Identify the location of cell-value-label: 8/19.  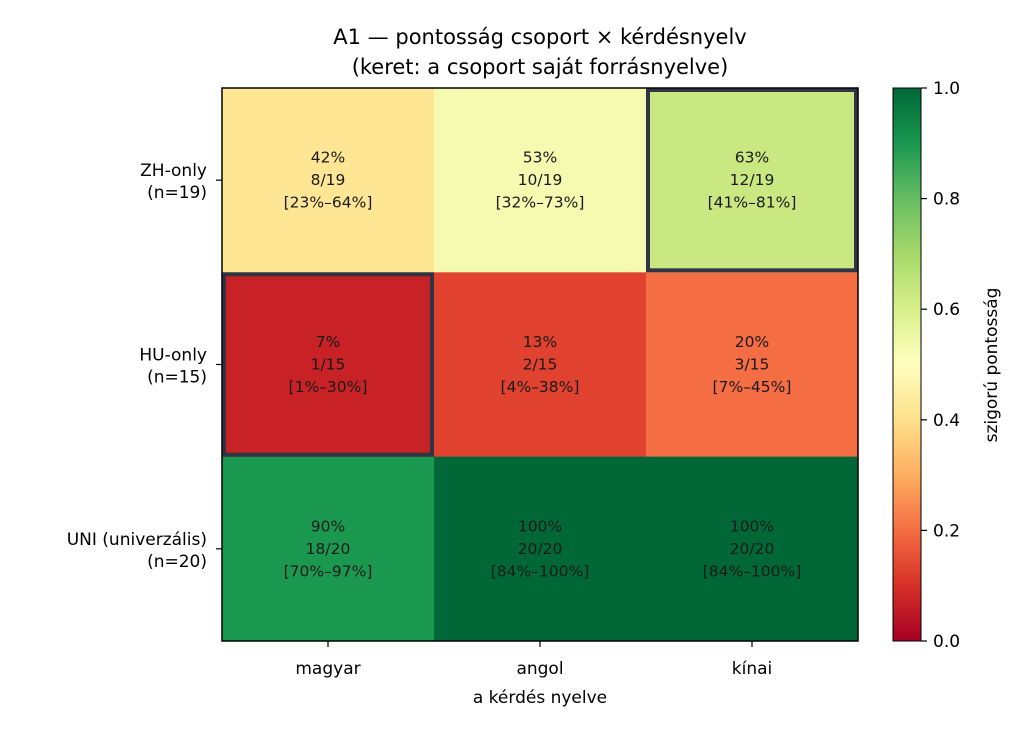
(328, 180).